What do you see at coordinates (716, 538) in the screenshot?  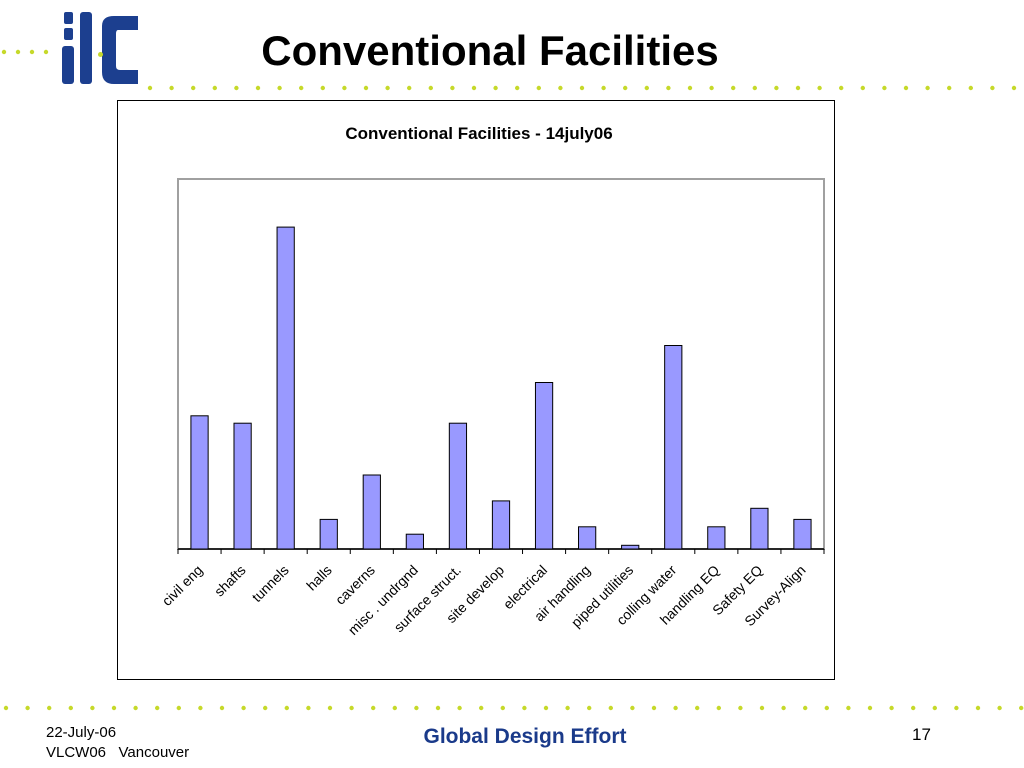 I see `bar-handling-eq` at bounding box center [716, 538].